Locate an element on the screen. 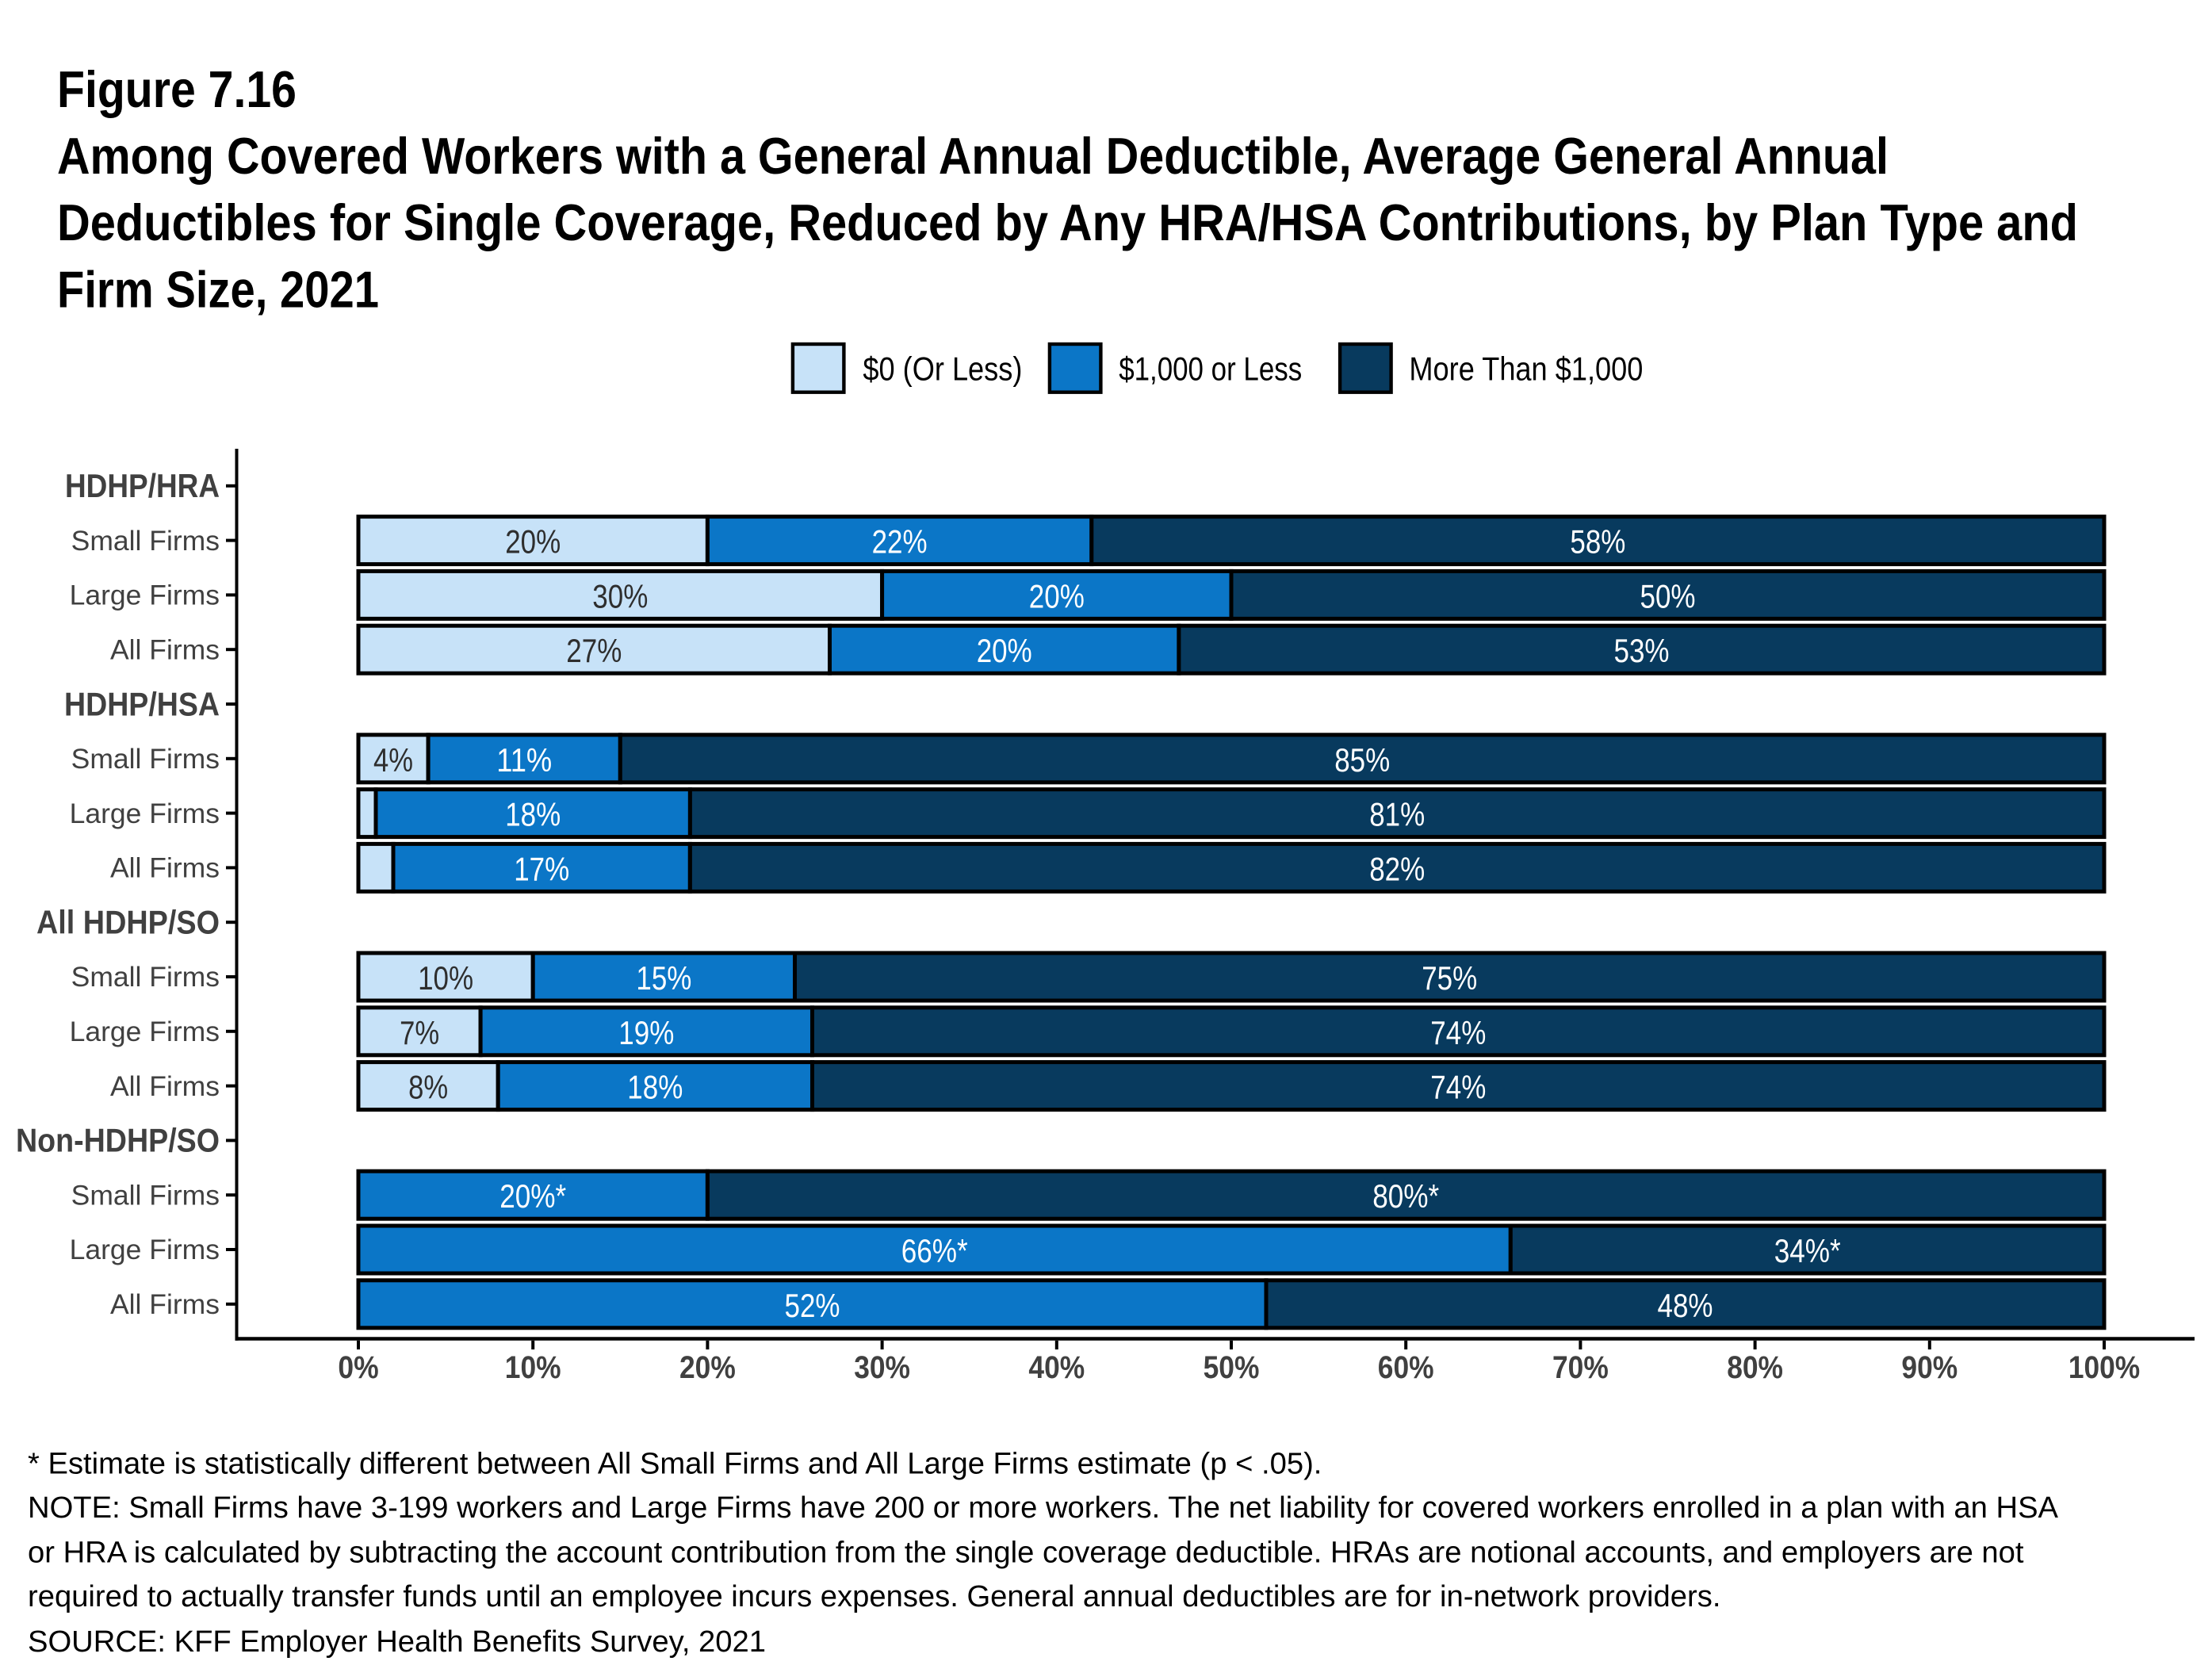 The height and width of the screenshot is (1665, 2212). svg-text: $1,000 or Less is located at coordinates (1210, 369).